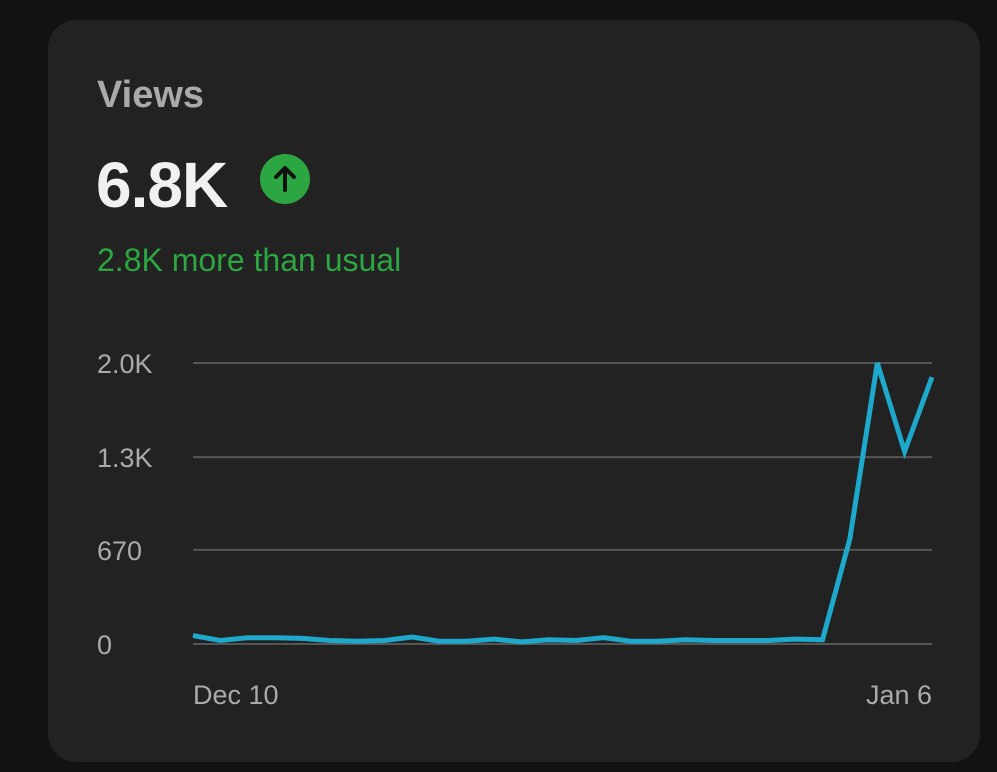 This screenshot has width=997, height=772. What do you see at coordinates (562, 695) in the screenshot?
I see `x-axis-labels: Dec 10 Jan 6` at bounding box center [562, 695].